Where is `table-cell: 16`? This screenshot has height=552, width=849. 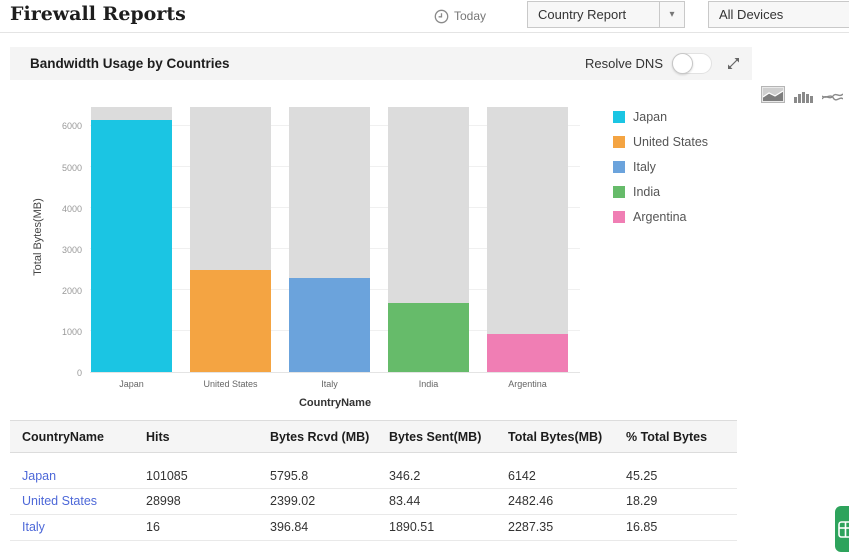
table-cell: 16 is located at coordinates (153, 527).